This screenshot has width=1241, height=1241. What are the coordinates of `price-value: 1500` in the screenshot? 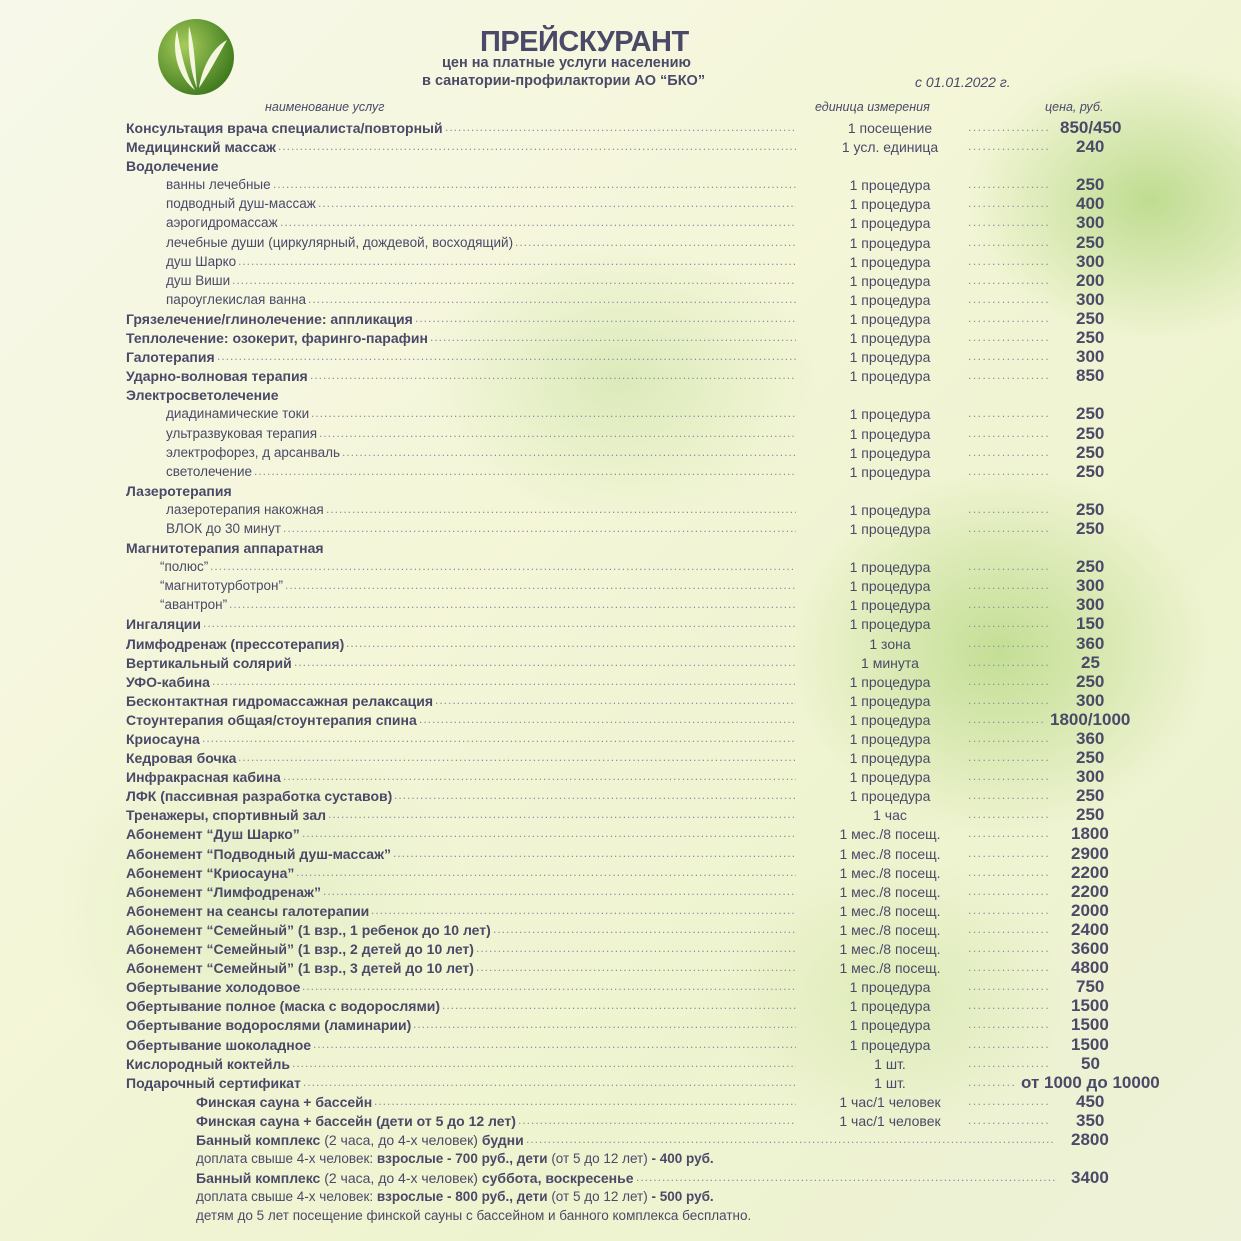 It's located at (1090, 1044).